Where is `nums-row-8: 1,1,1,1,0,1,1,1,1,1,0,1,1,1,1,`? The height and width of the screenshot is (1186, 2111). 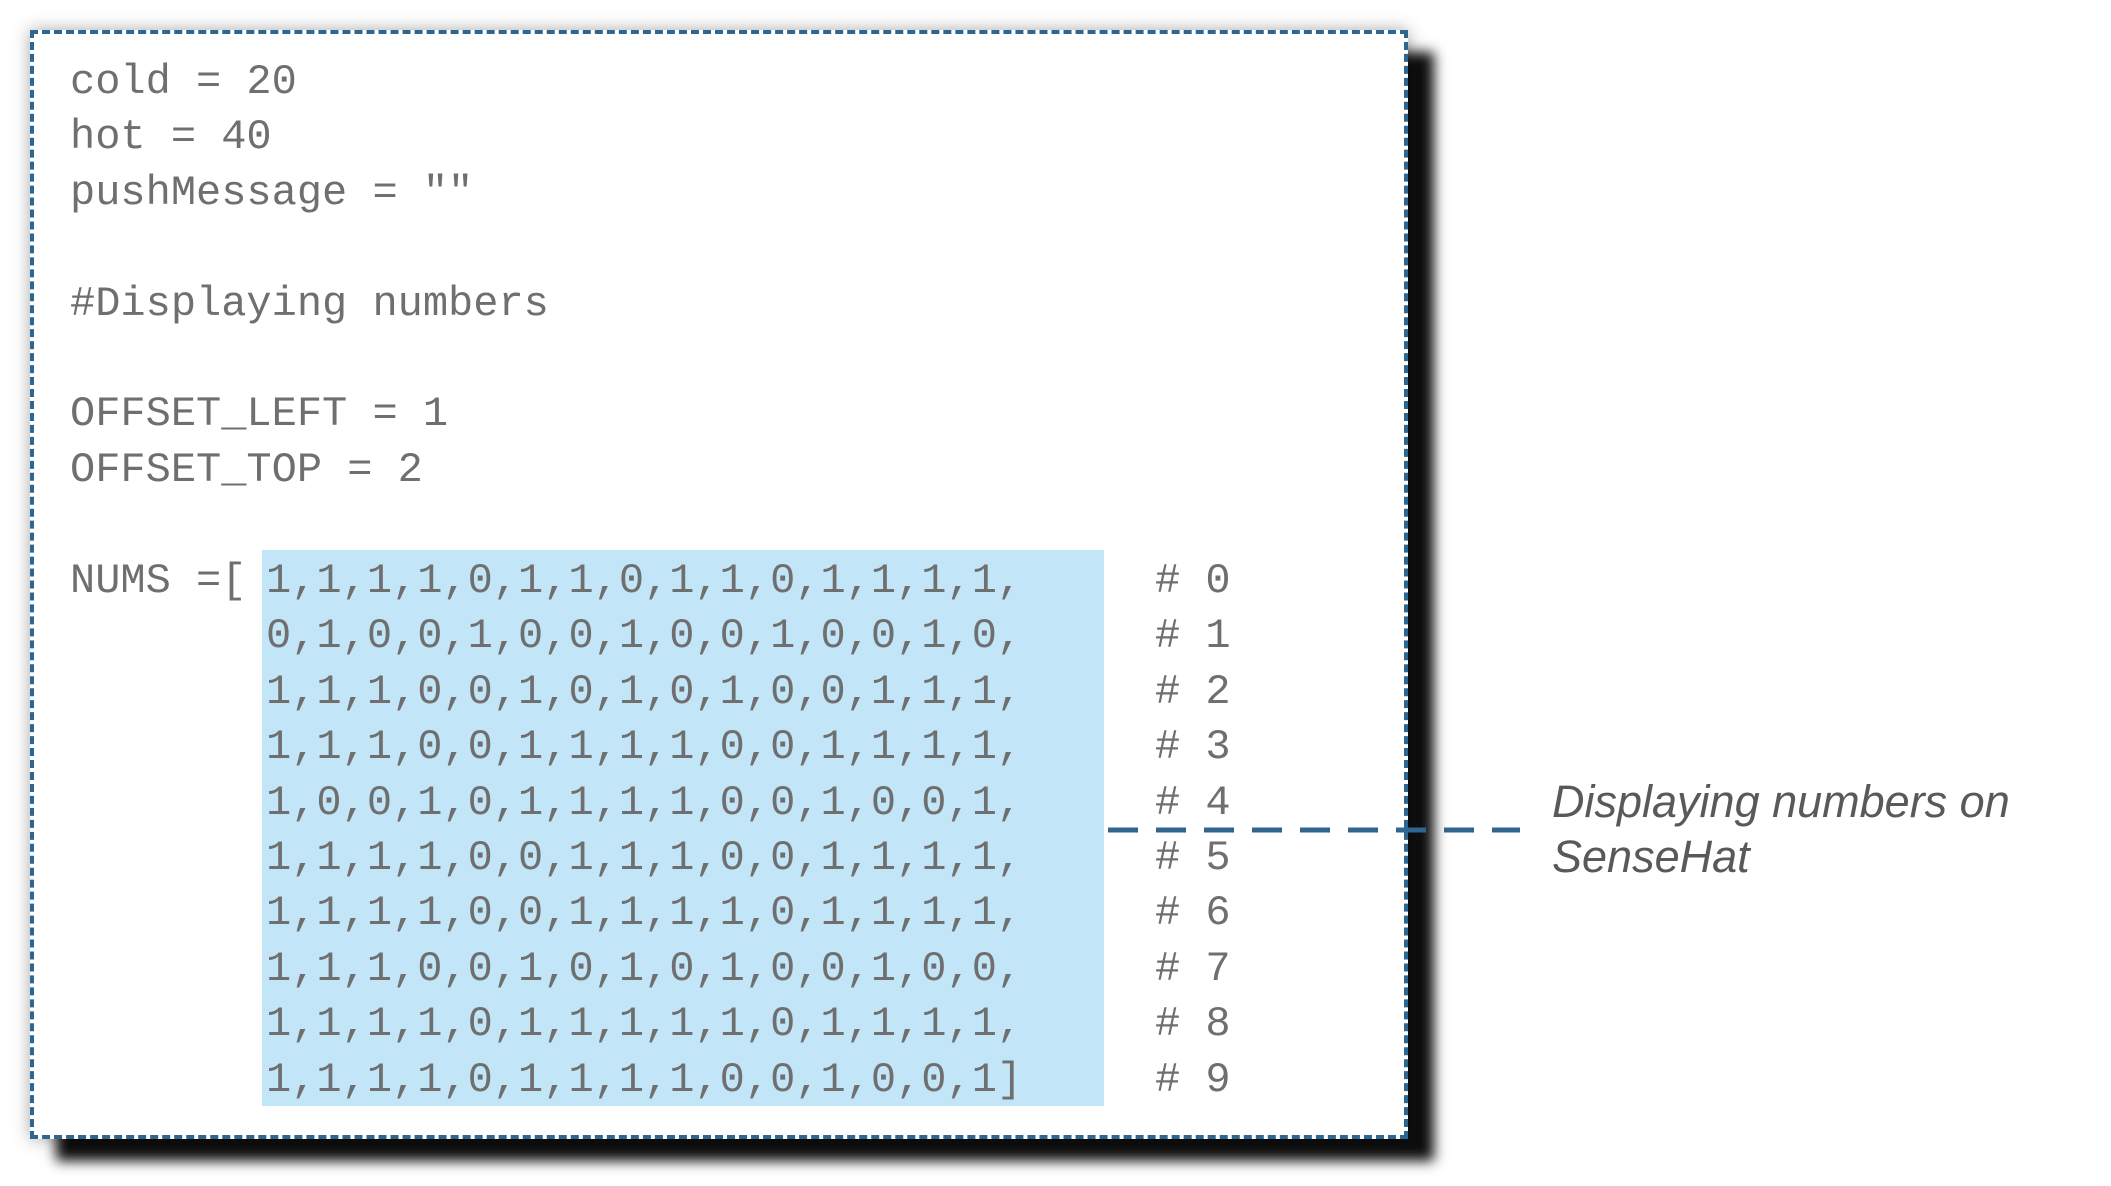 nums-row-8: 1,1,1,1,0,1,1,1,1,1,0,1,1,1,1, is located at coordinates (644, 1024).